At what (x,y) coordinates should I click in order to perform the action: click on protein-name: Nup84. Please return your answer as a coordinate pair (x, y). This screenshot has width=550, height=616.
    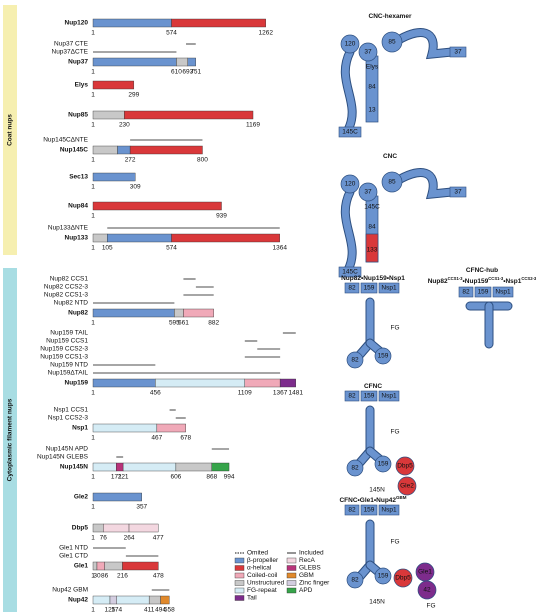
    Looking at the image, I should click on (78, 206).